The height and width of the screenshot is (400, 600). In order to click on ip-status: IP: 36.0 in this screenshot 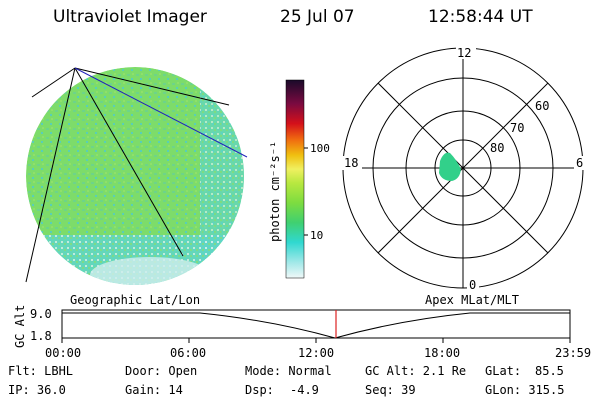, I will do `click(37, 390)`.